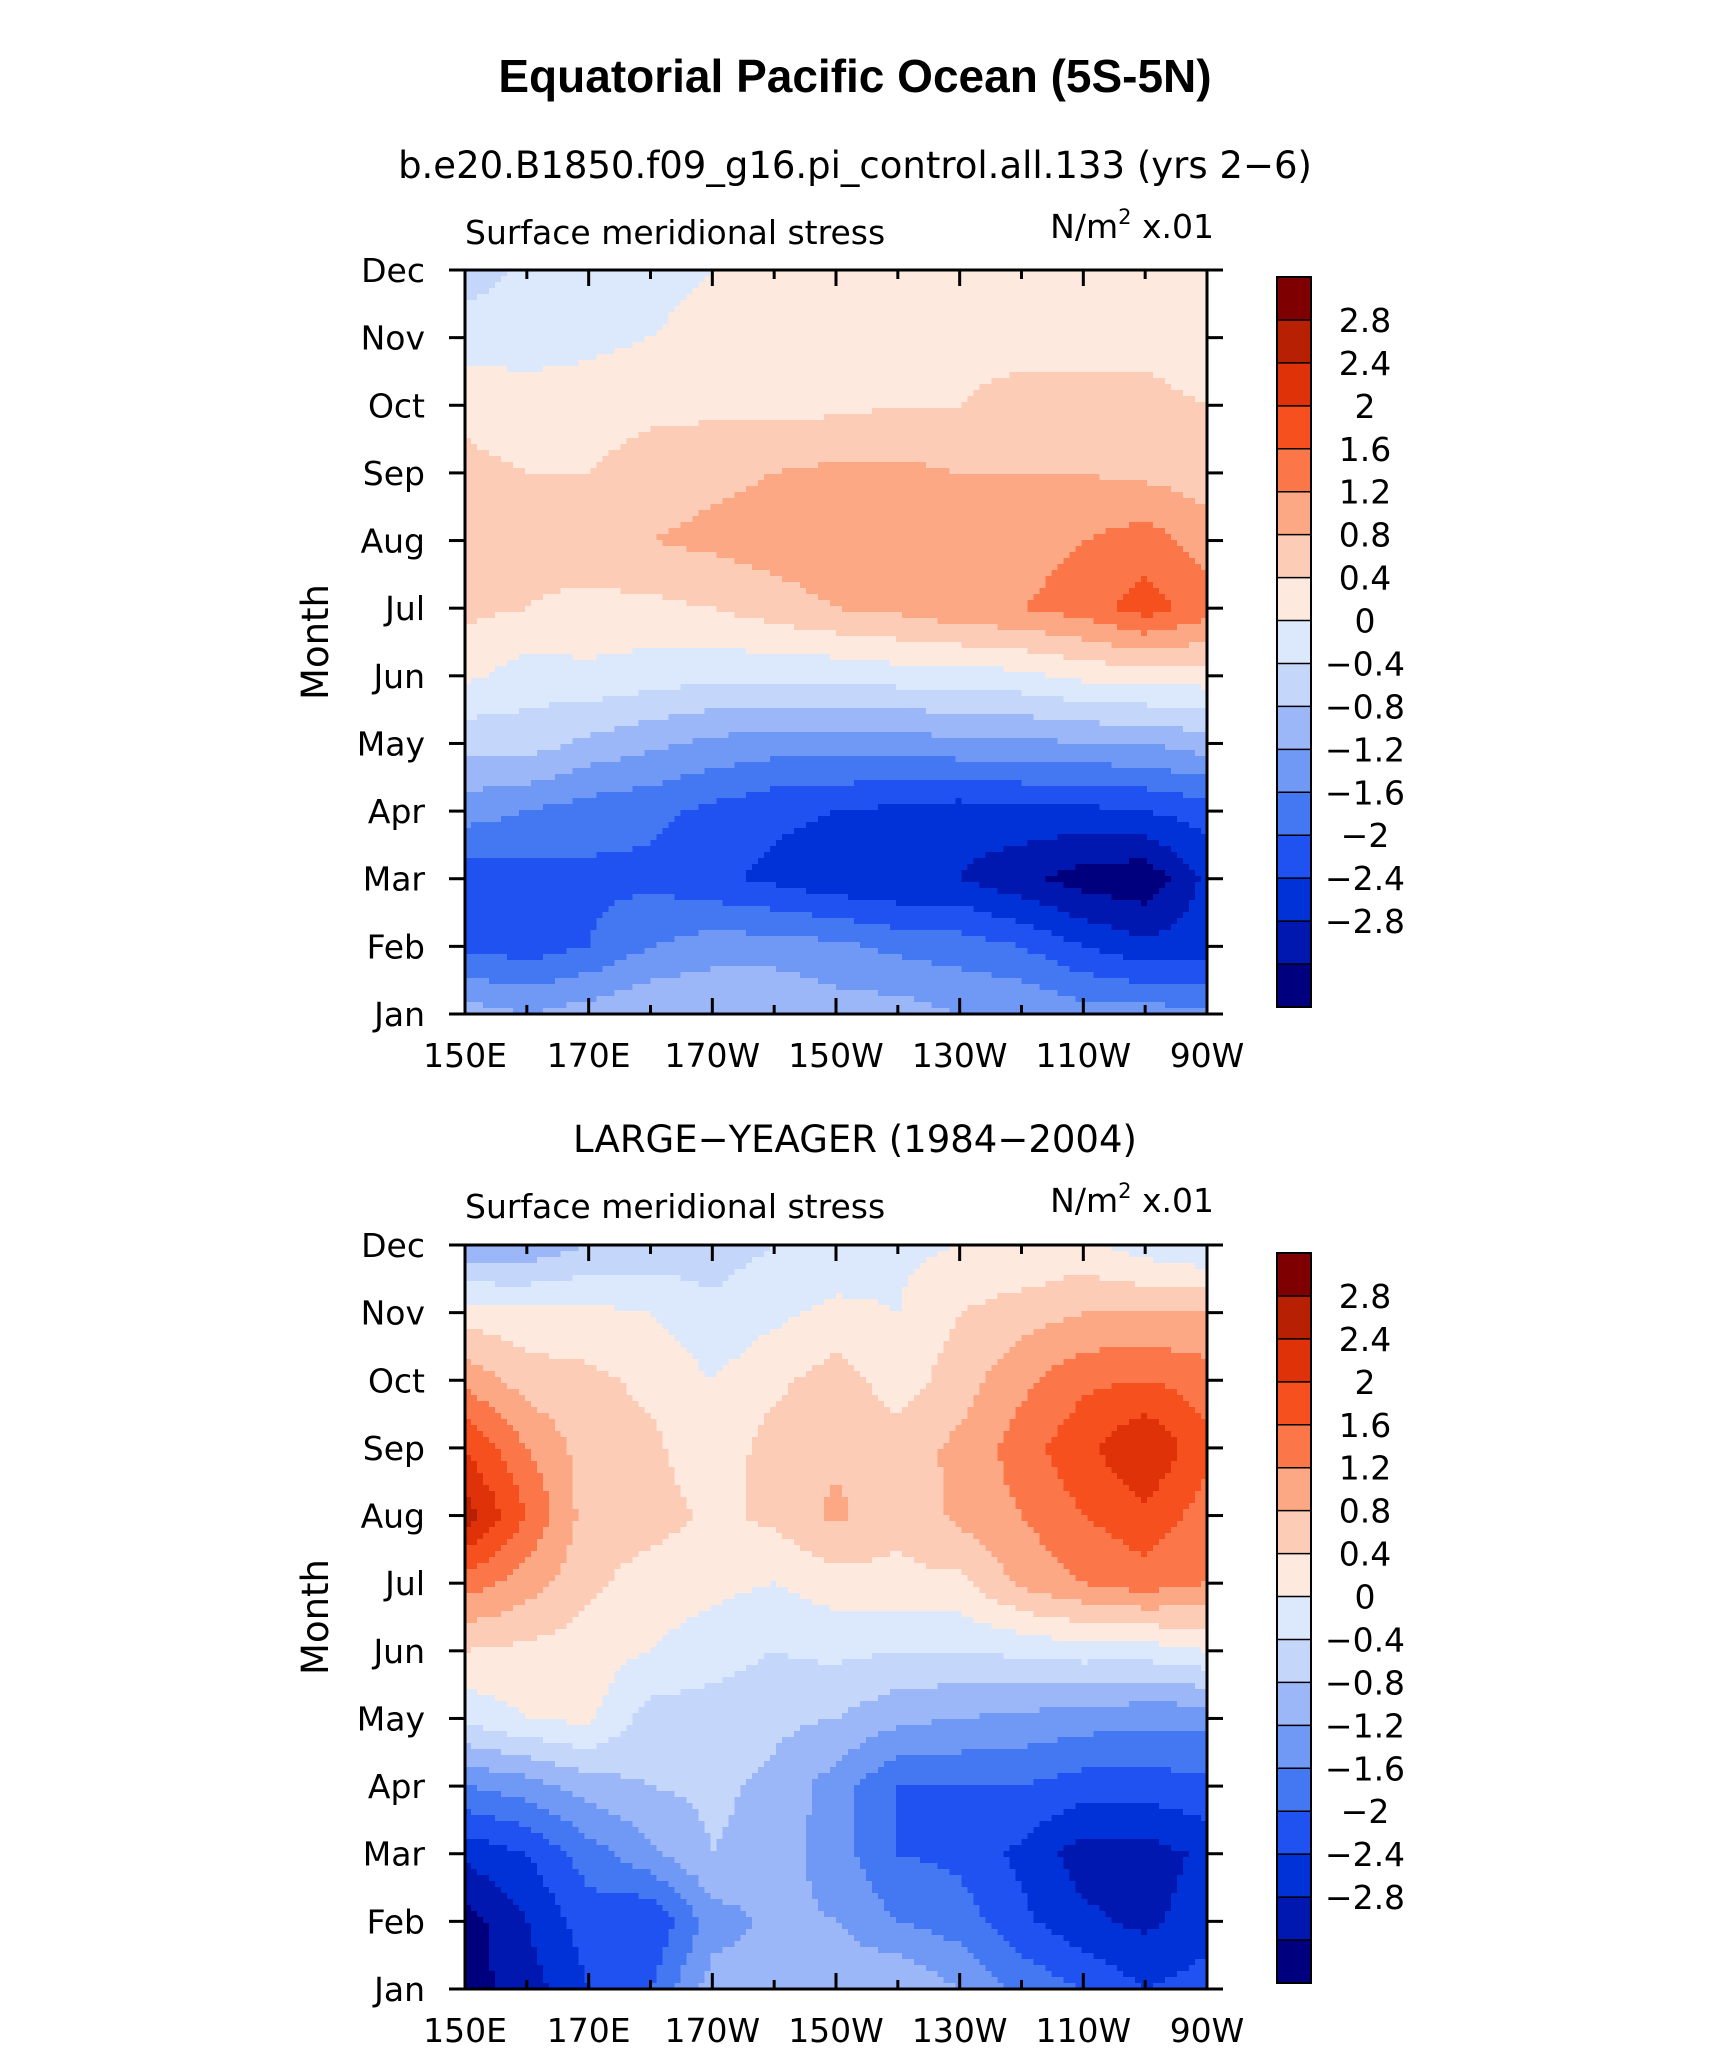  What do you see at coordinates (1207, 1055) in the screenshot?
I see `x-tick-label: 90W` at bounding box center [1207, 1055].